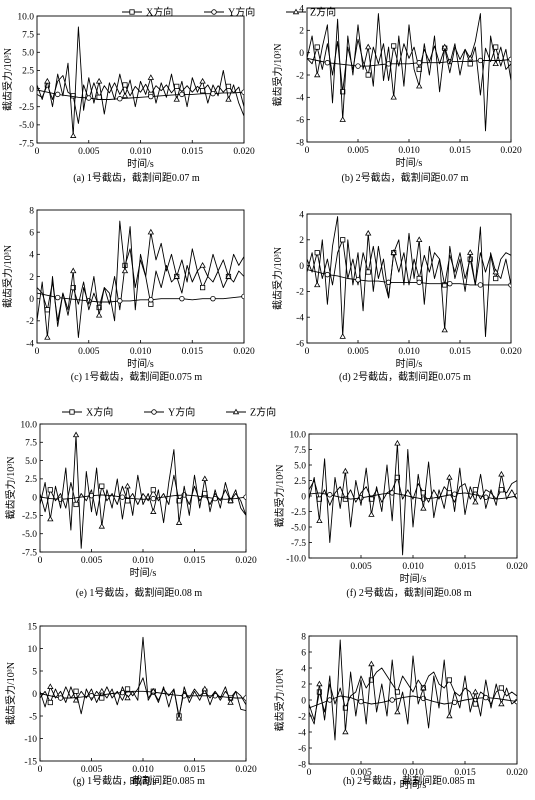 This screenshot has width=535, height=800. What do you see at coordinates (28, 72) in the screenshot?
I see `y-tick-label: 2.5` at bounding box center [28, 72].